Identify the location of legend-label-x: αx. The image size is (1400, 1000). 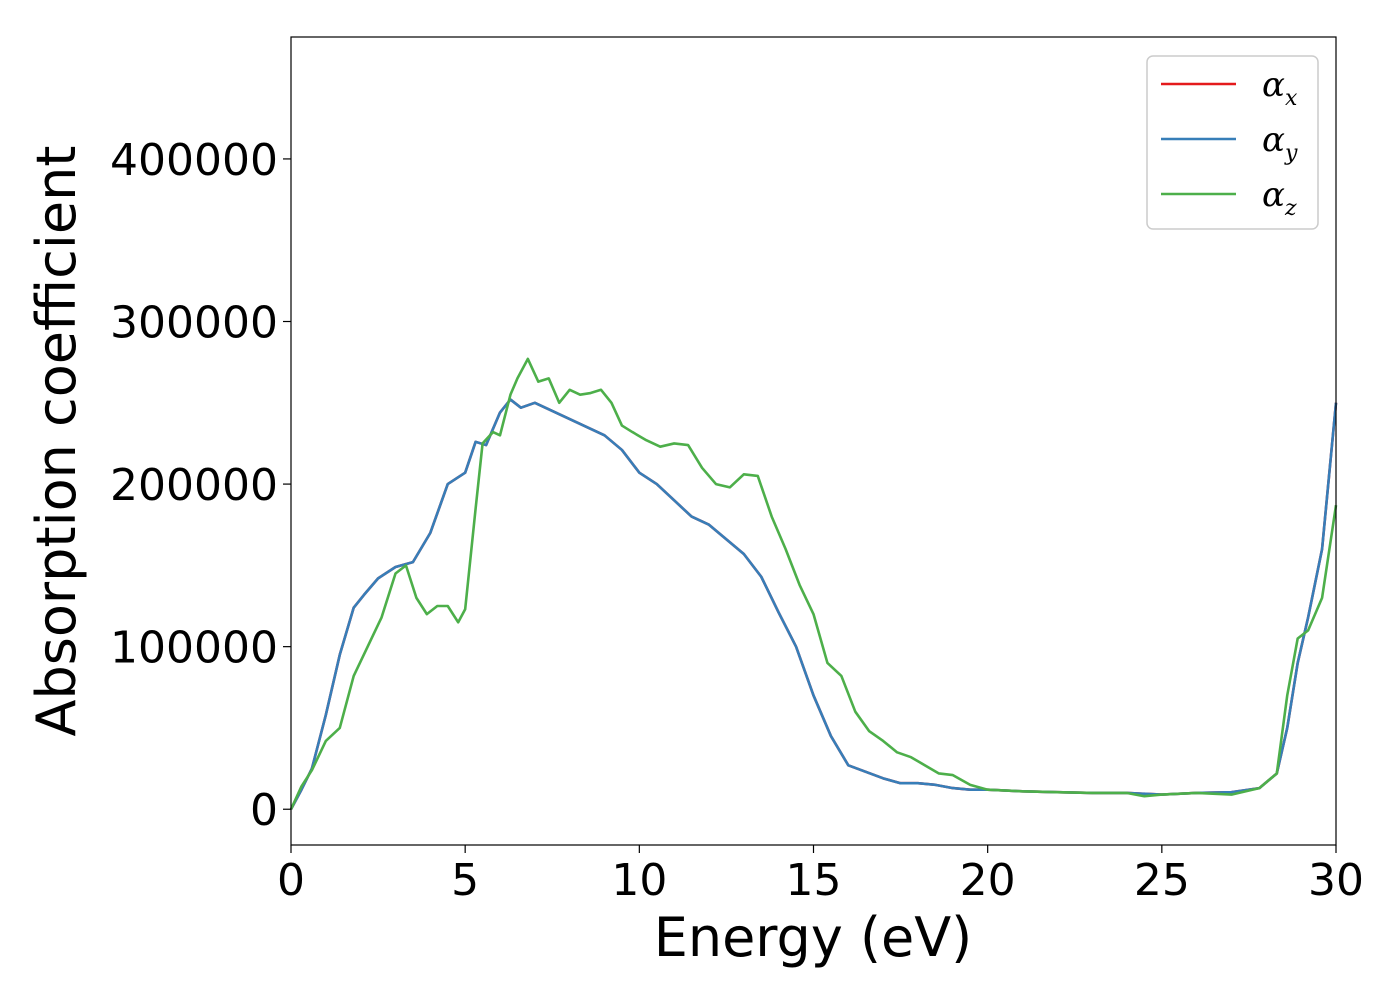
(1280, 88).